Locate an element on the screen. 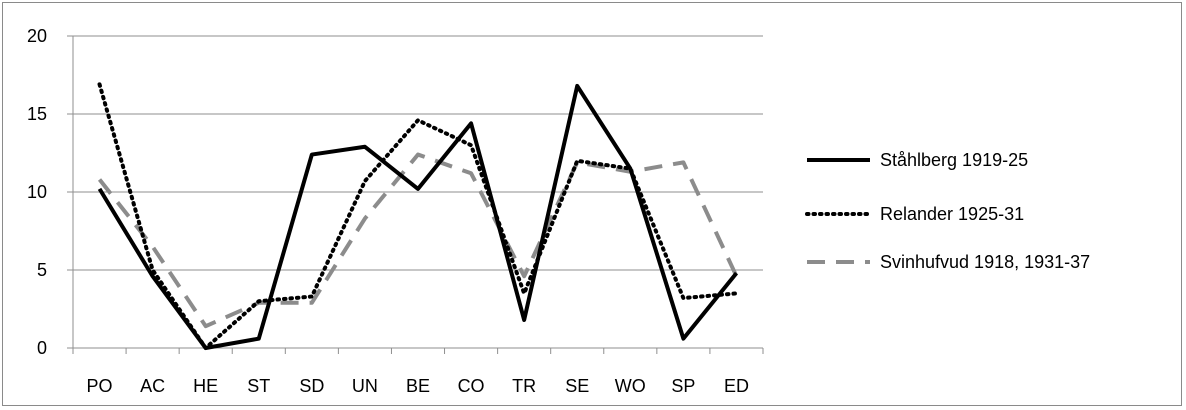  x-tick-label-ed: ED is located at coordinates (736, 386).